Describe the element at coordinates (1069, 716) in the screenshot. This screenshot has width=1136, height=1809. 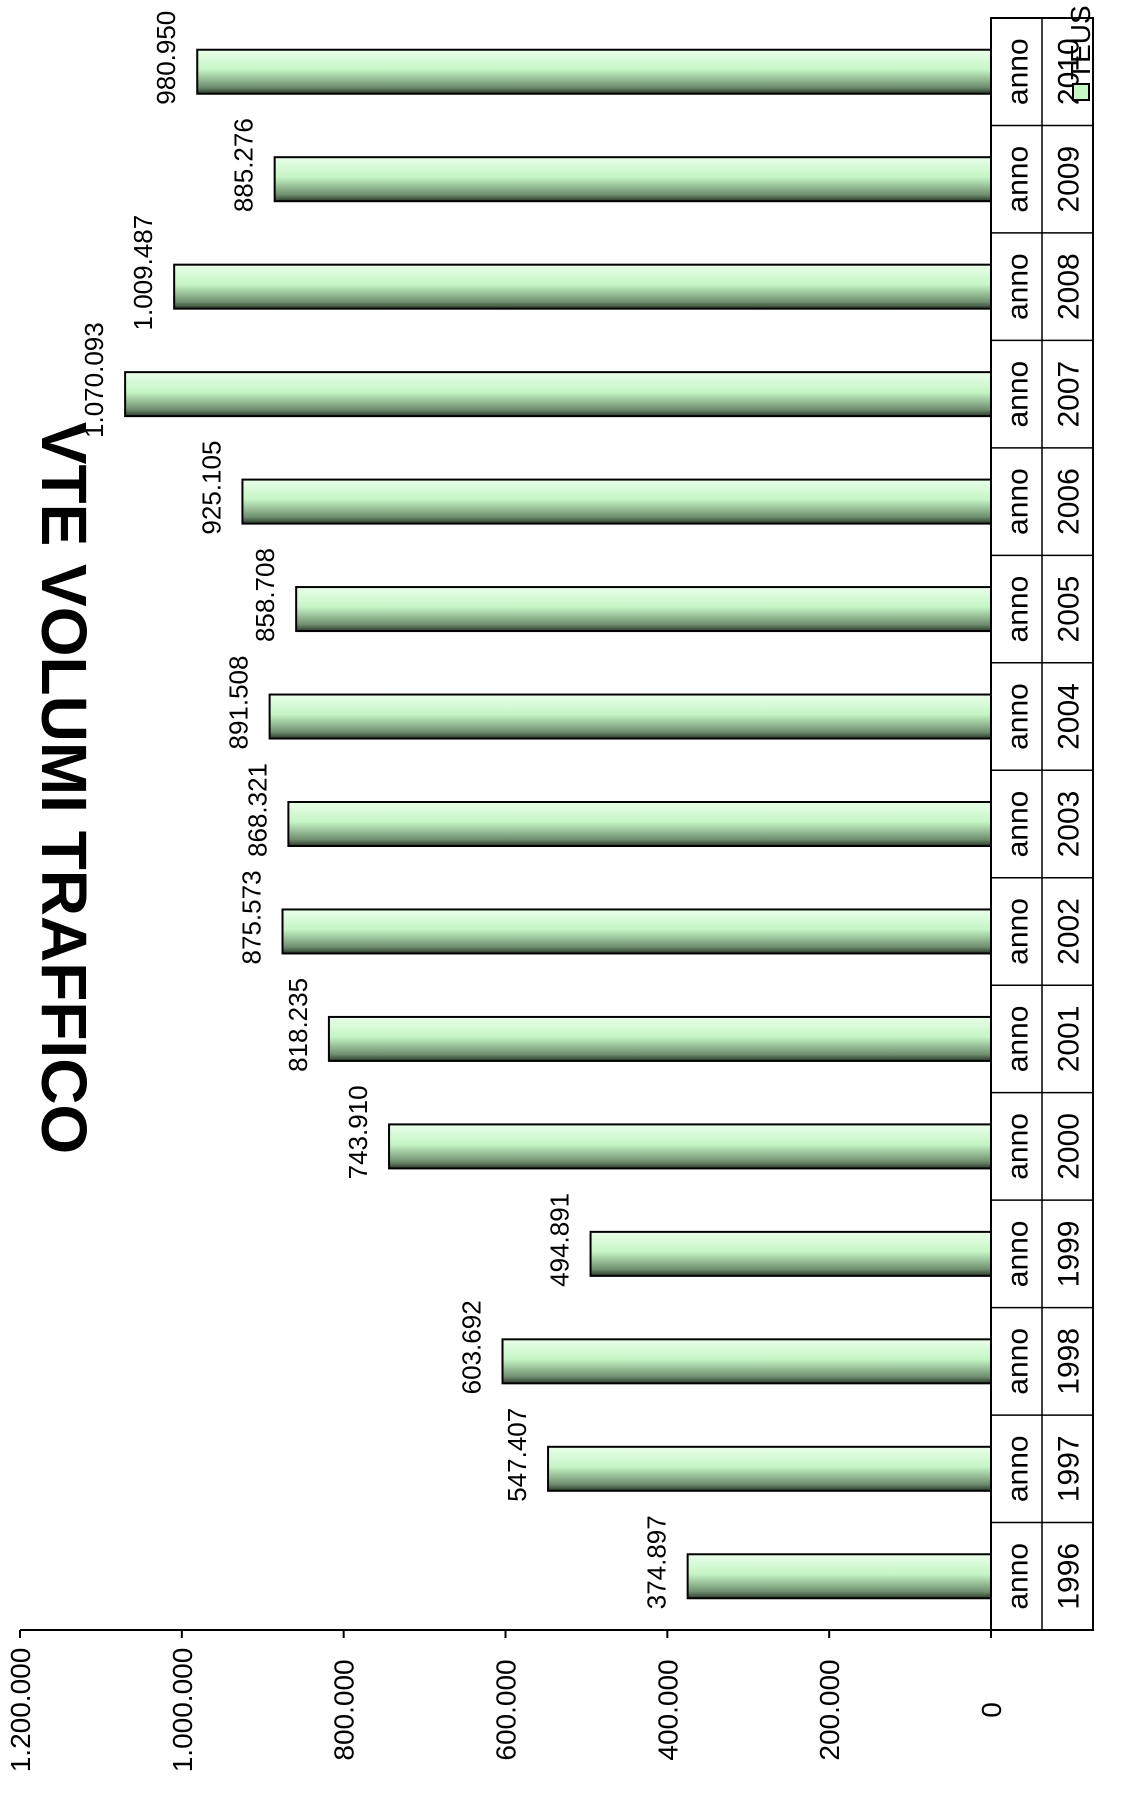
I see `category-label-year: 2004` at that location.